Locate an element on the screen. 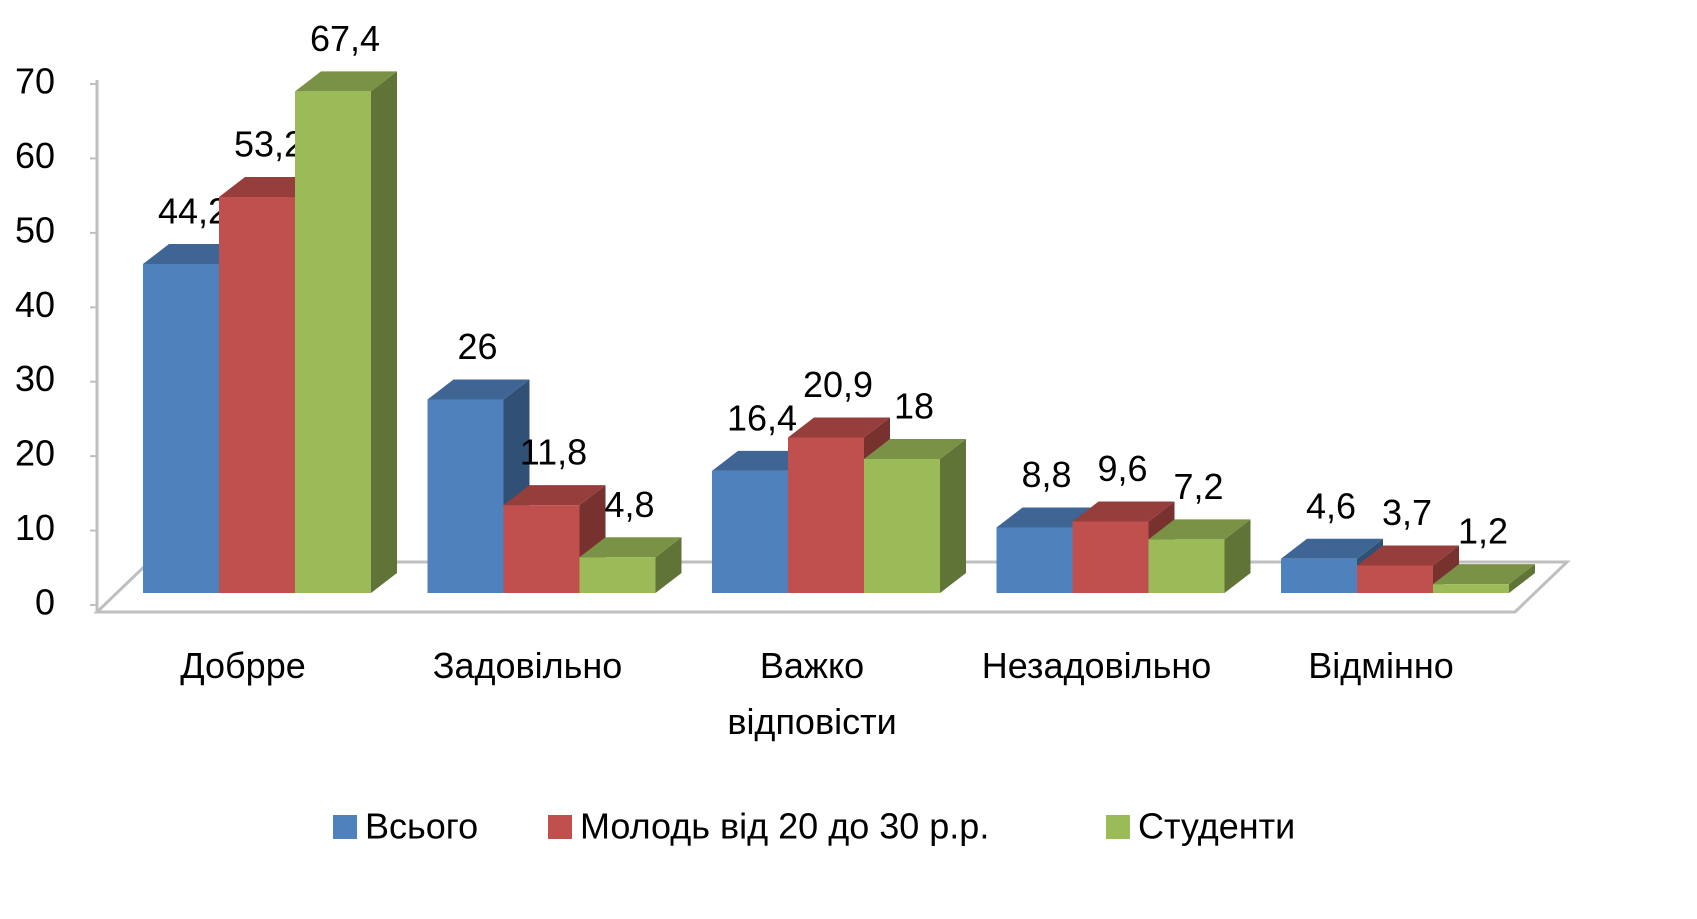 This screenshot has width=1697, height=919. data-label: 11,8 is located at coordinates (553, 452).